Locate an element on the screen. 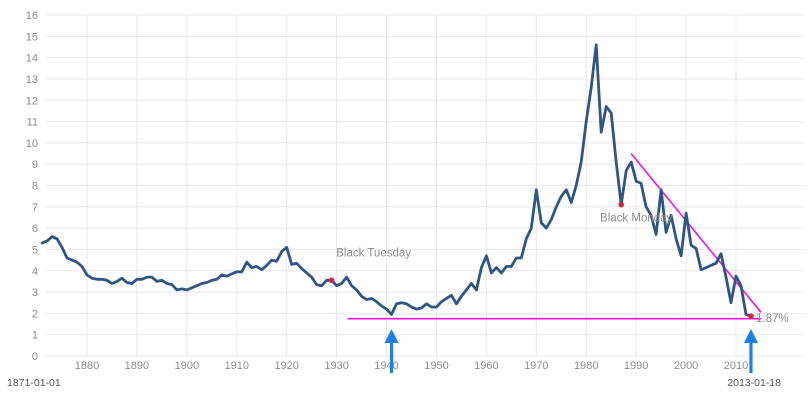 The height and width of the screenshot is (408, 812). x-tick-label: 1970 is located at coordinates (536, 366).